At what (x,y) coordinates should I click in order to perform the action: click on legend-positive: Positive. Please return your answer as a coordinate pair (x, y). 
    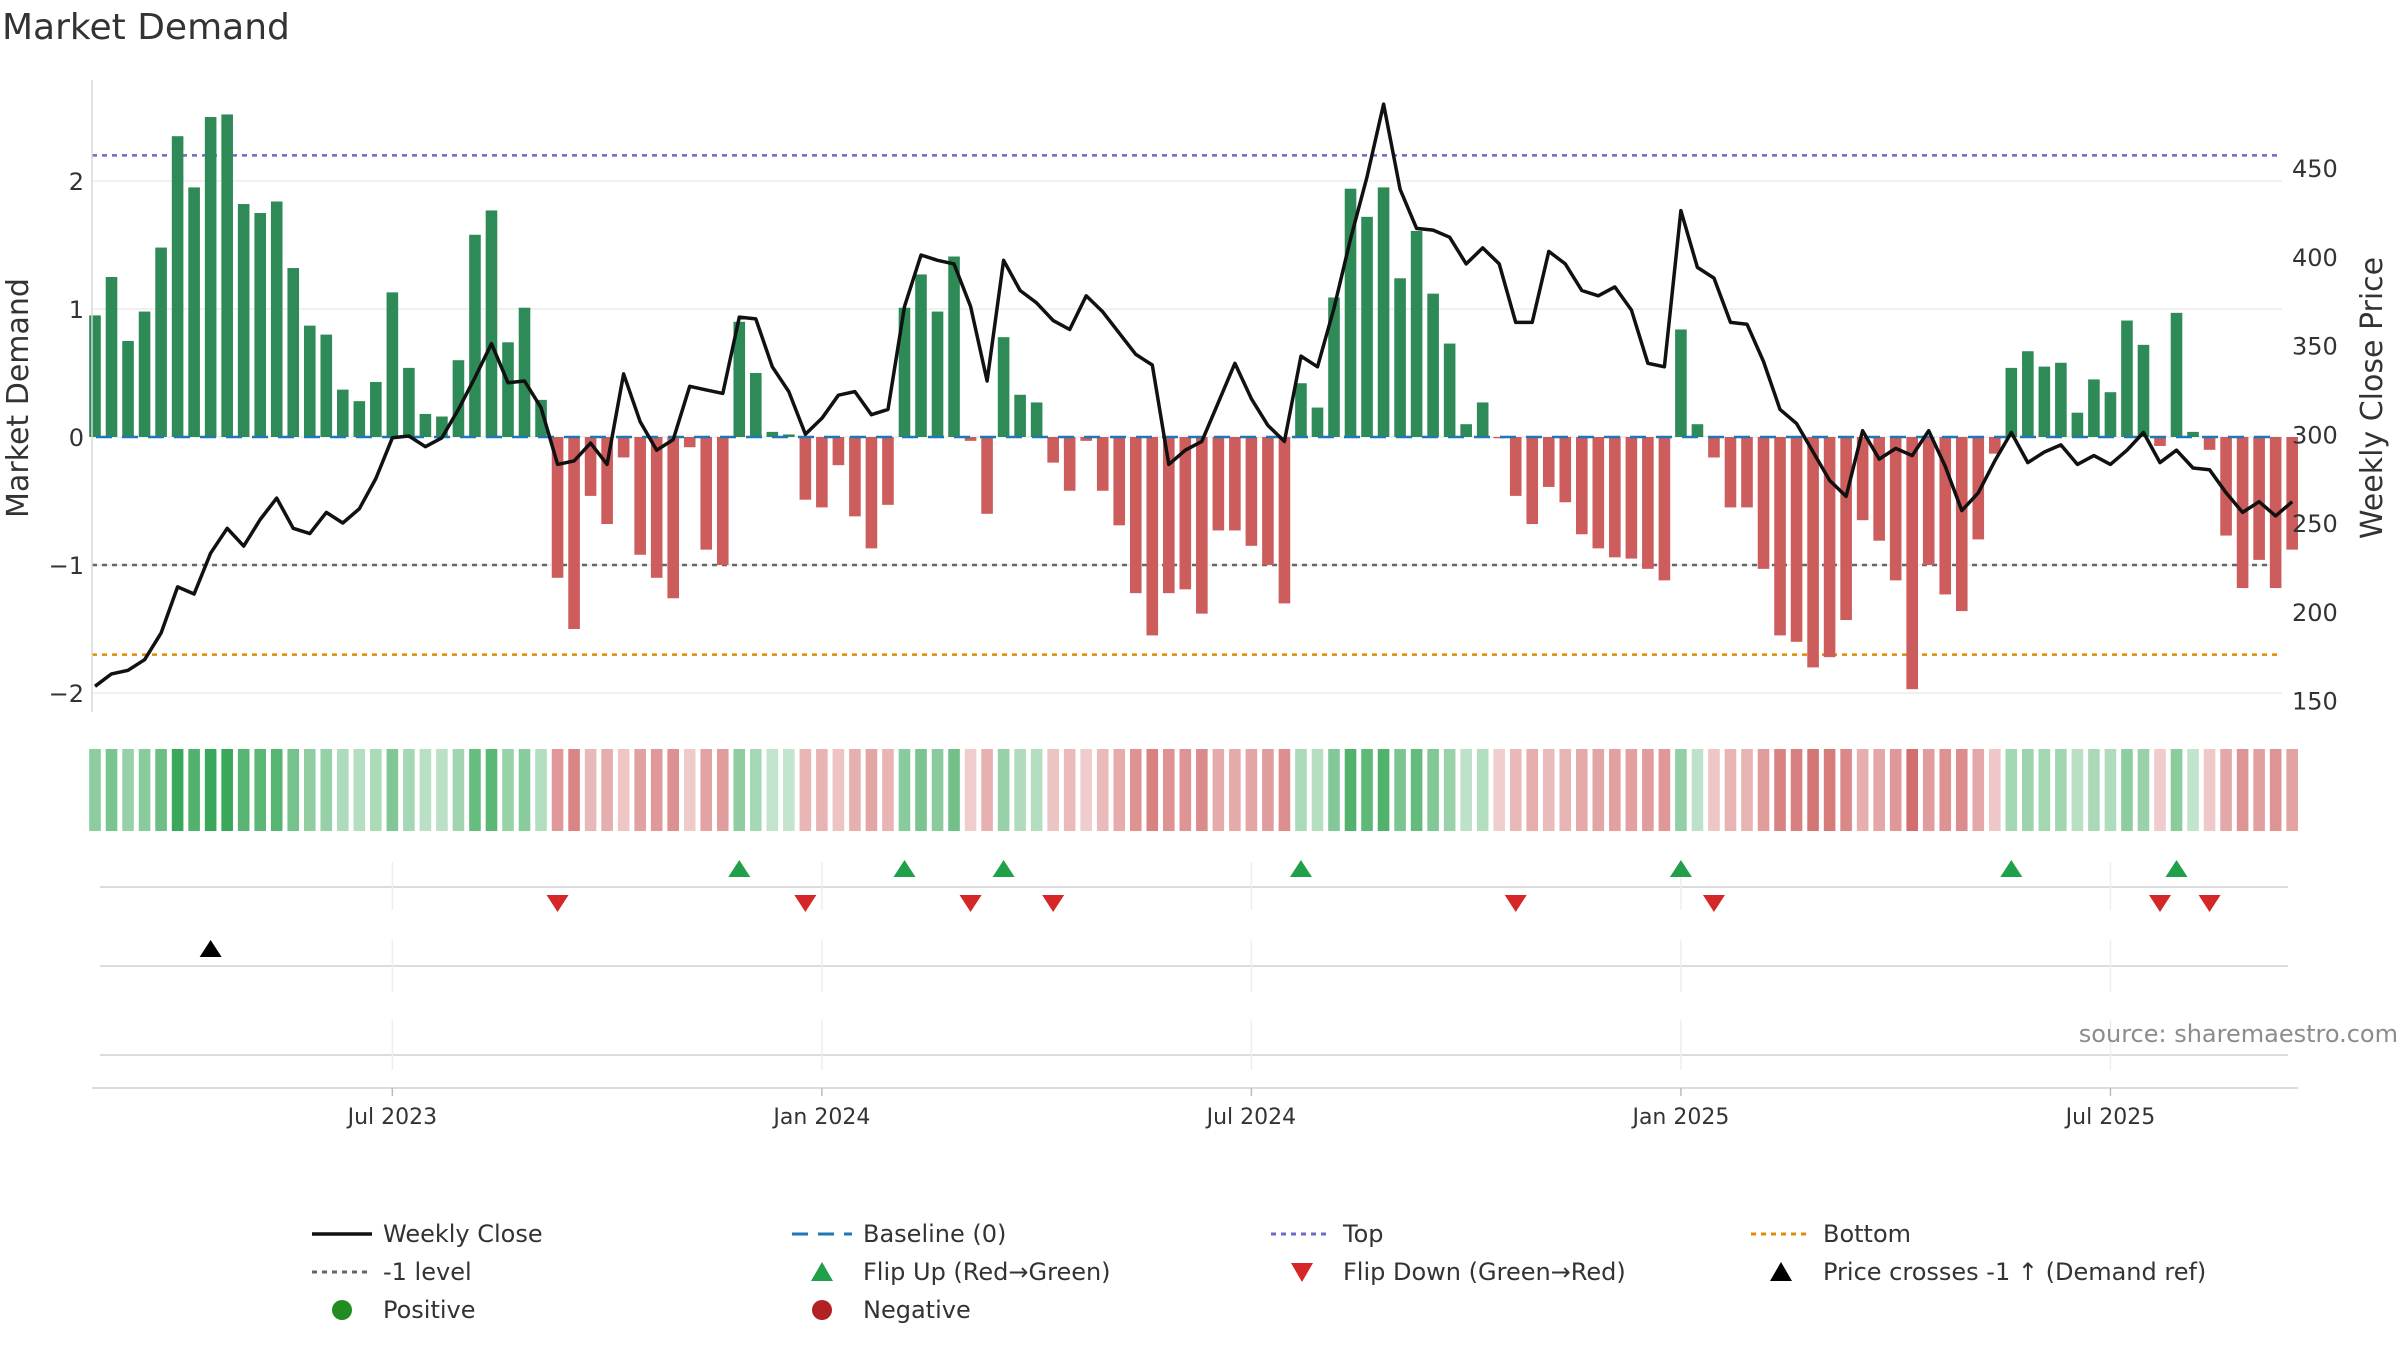
    Looking at the image, I should click on (404, 1310).